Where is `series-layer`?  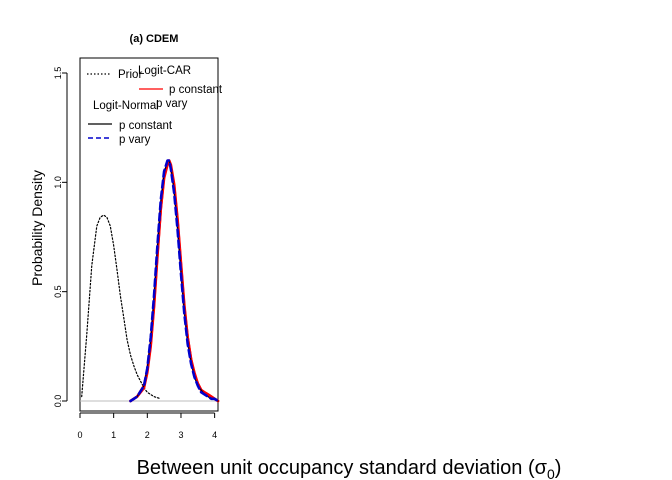 series-layer is located at coordinates (150, 281).